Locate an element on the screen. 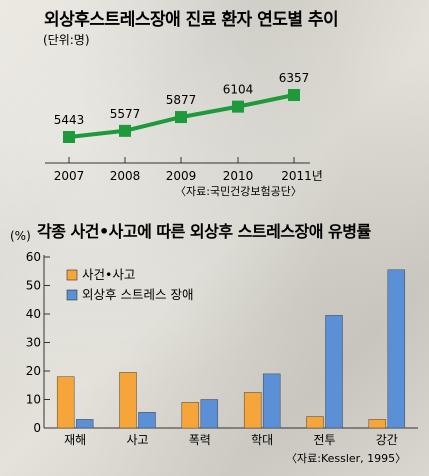 The image size is (429, 476). line-chart-x-ticks is located at coordinates (181, 160).